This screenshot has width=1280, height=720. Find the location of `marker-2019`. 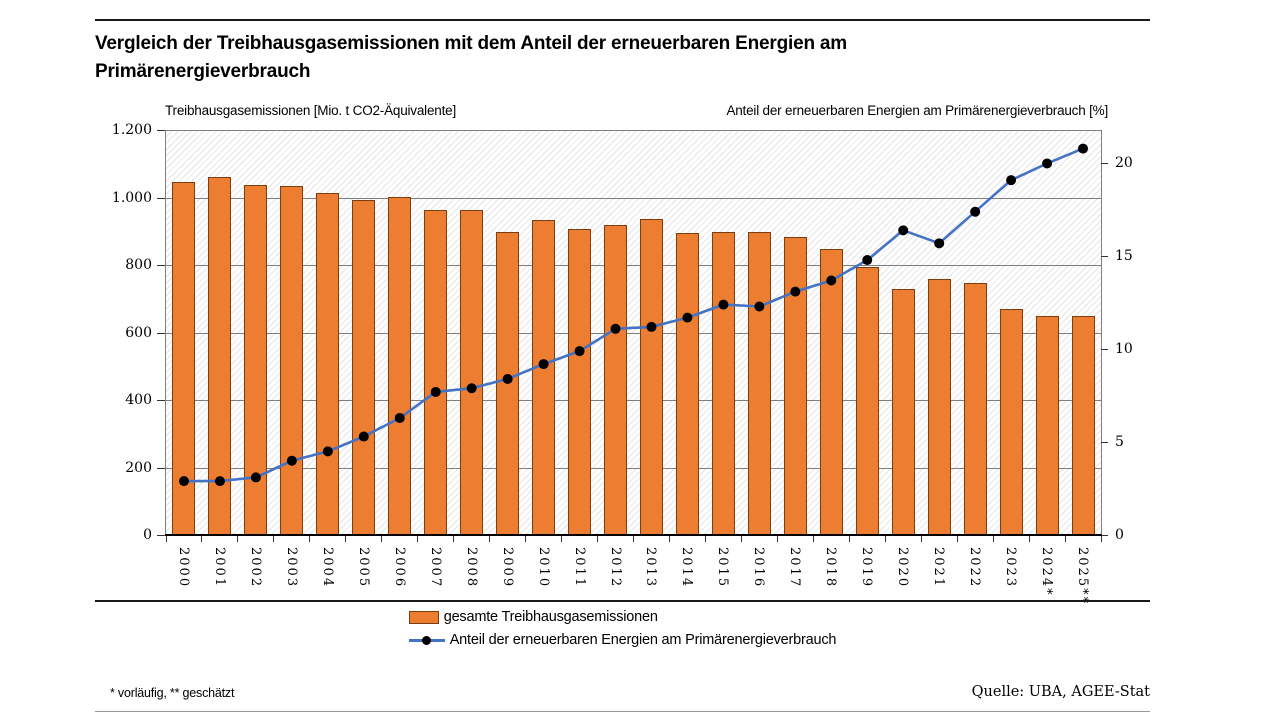

marker-2019 is located at coordinates (867, 260).